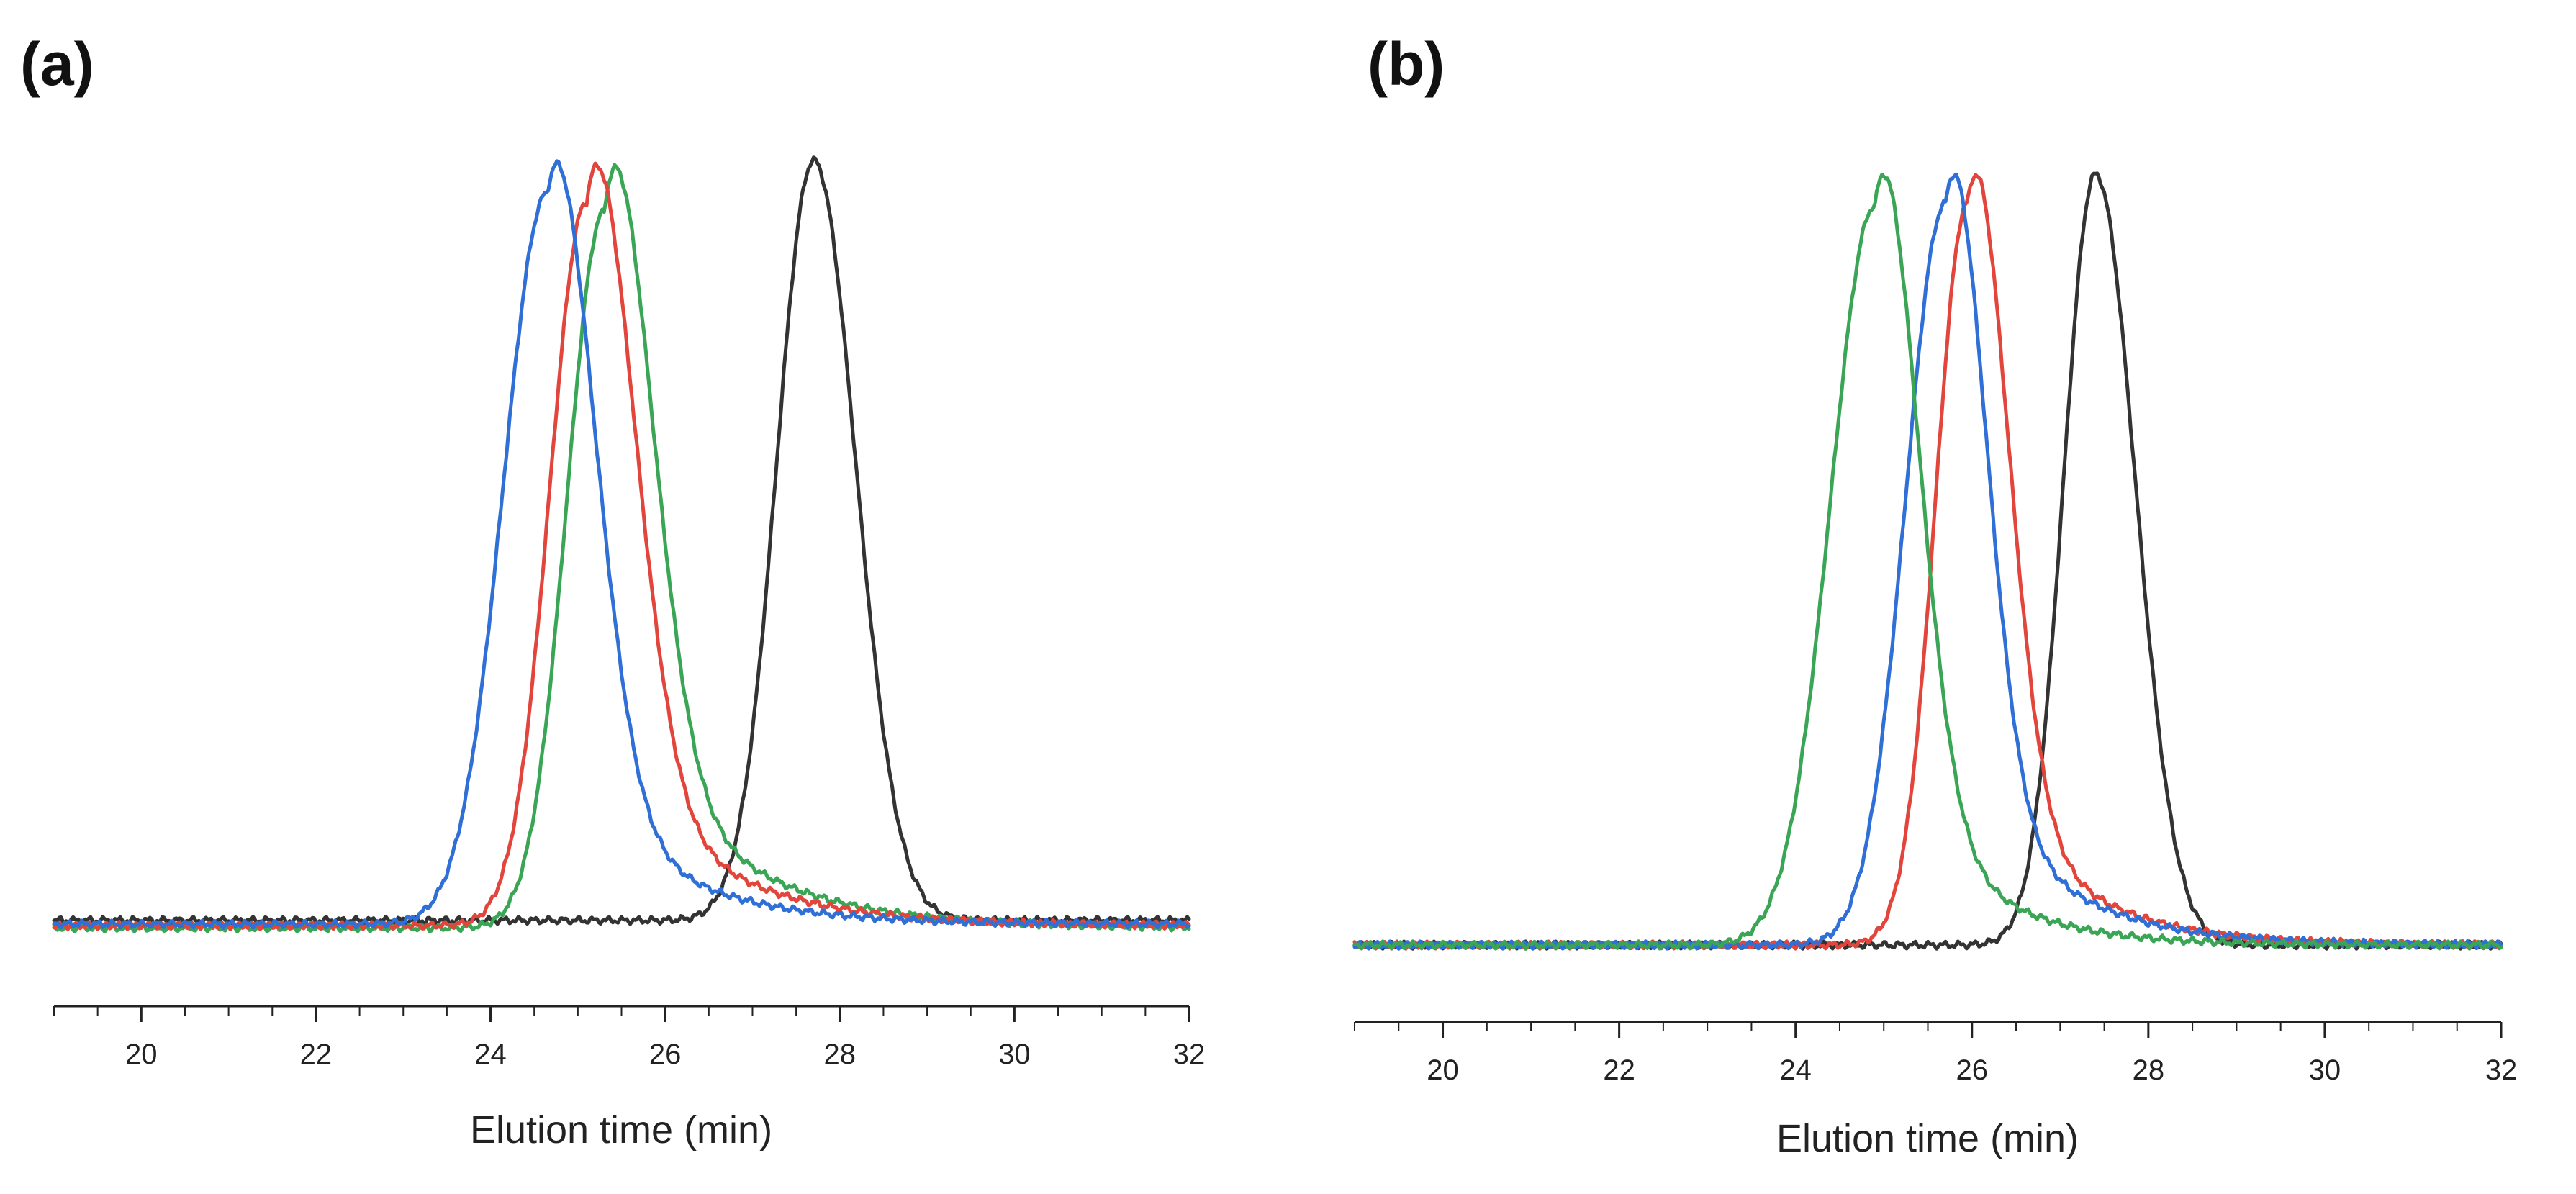 This screenshot has width=2576, height=1194. Describe the element at coordinates (1928, 1138) in the screenshot. I see `panel-b-x-axis-title: Elution time (min)` at that location.